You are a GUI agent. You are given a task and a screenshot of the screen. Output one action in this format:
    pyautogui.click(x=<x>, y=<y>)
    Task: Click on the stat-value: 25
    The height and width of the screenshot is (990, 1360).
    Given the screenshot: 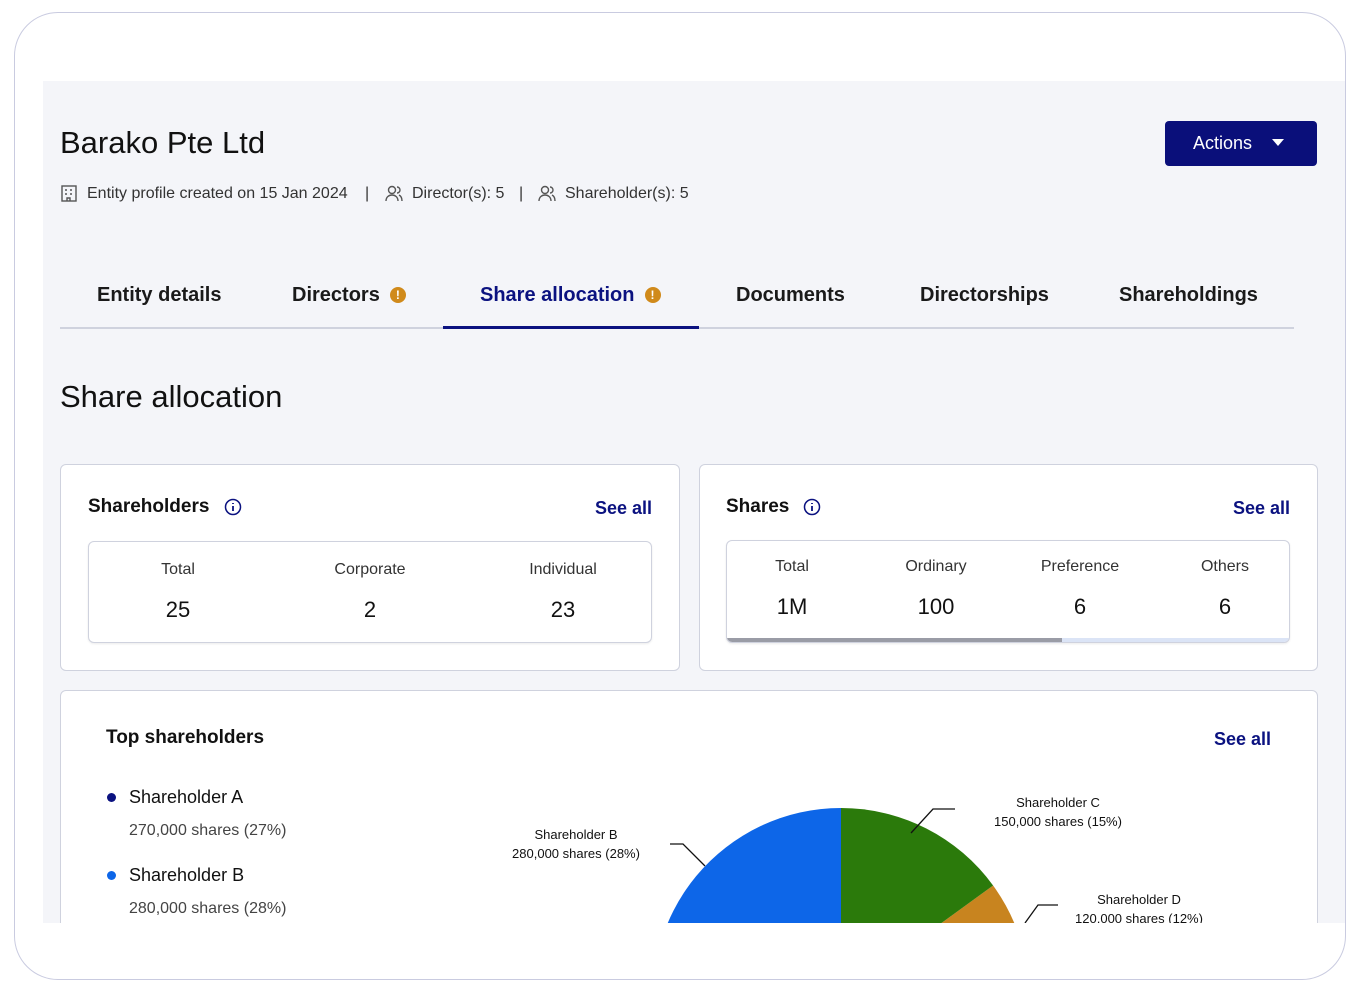 What is the action you would take?
    pyautogui.click(x=178, y=609)
    